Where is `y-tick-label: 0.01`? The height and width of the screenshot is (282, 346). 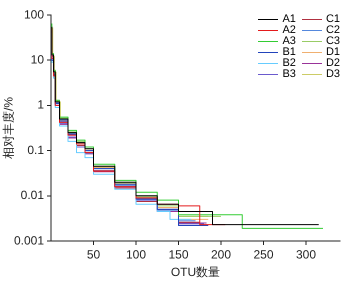 y-tick-label: 0.01 is located at coordinates (32, 195).